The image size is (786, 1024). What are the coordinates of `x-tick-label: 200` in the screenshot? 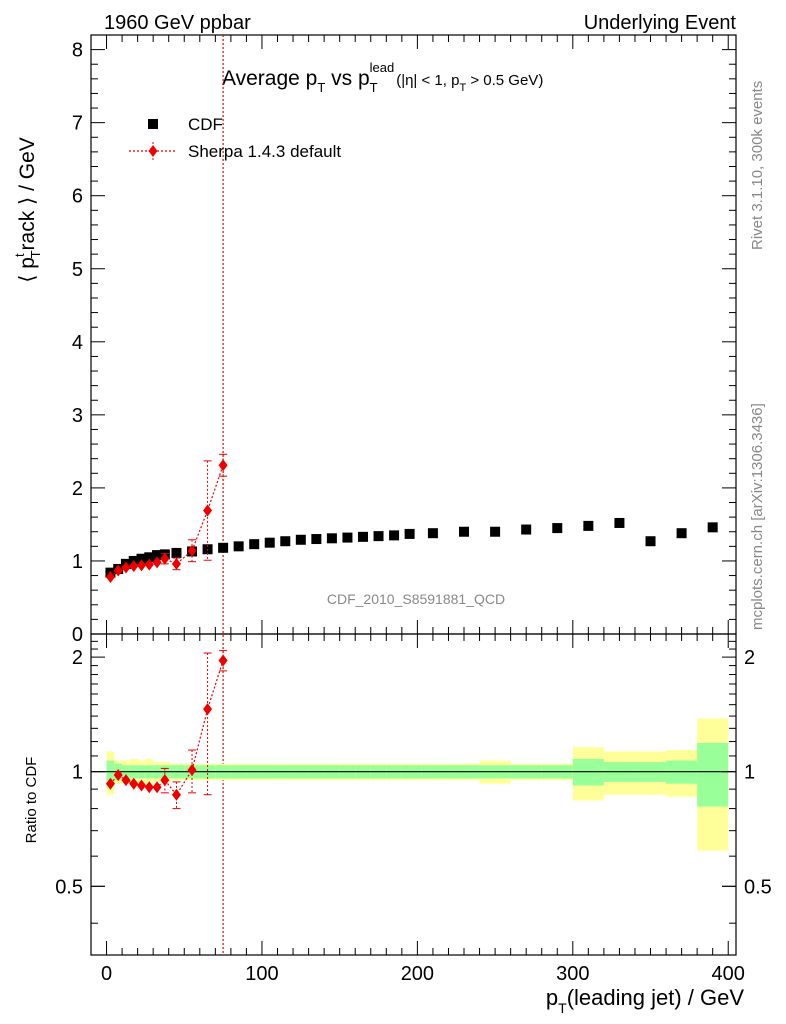 It's located at (417, 974).